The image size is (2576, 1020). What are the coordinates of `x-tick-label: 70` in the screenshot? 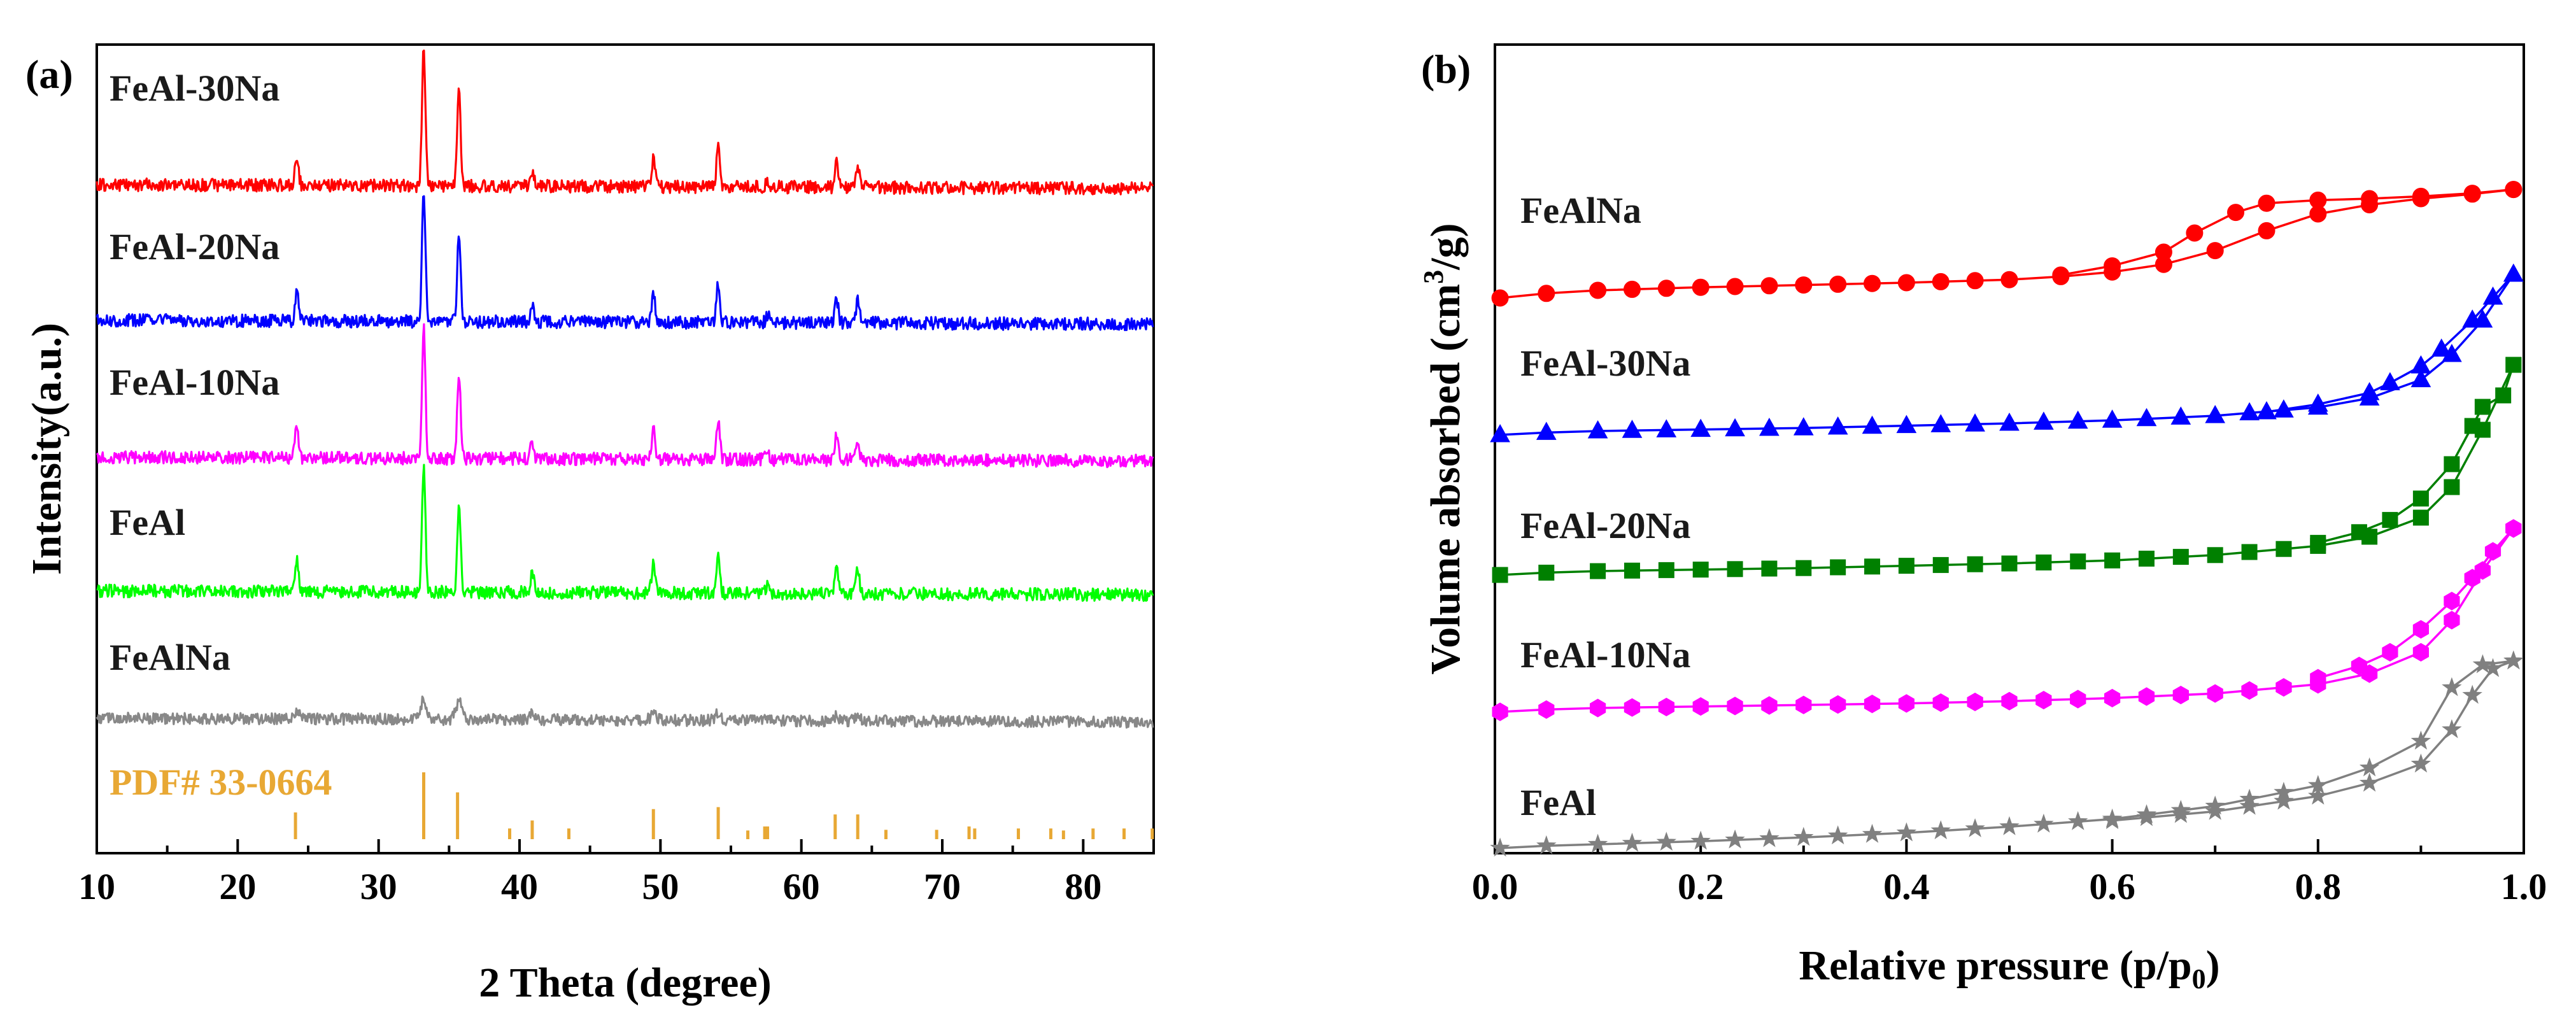 It's located at (942, 886).